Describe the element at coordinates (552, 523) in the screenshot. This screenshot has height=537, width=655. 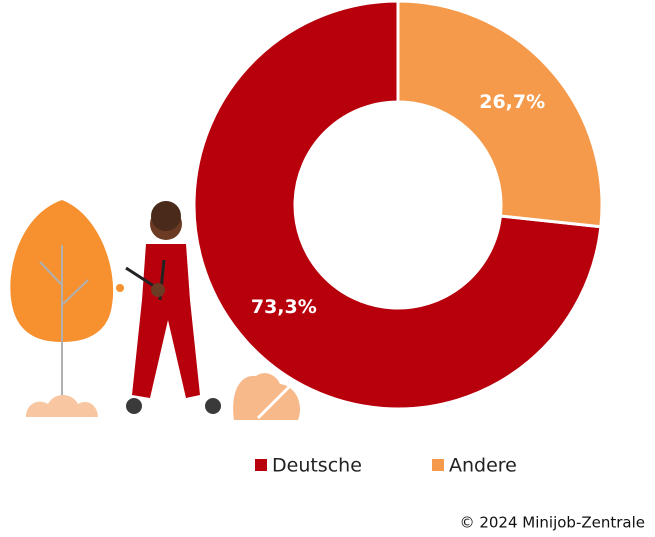
I see `source: © 2024 Minijob-Zentrale` at that location.